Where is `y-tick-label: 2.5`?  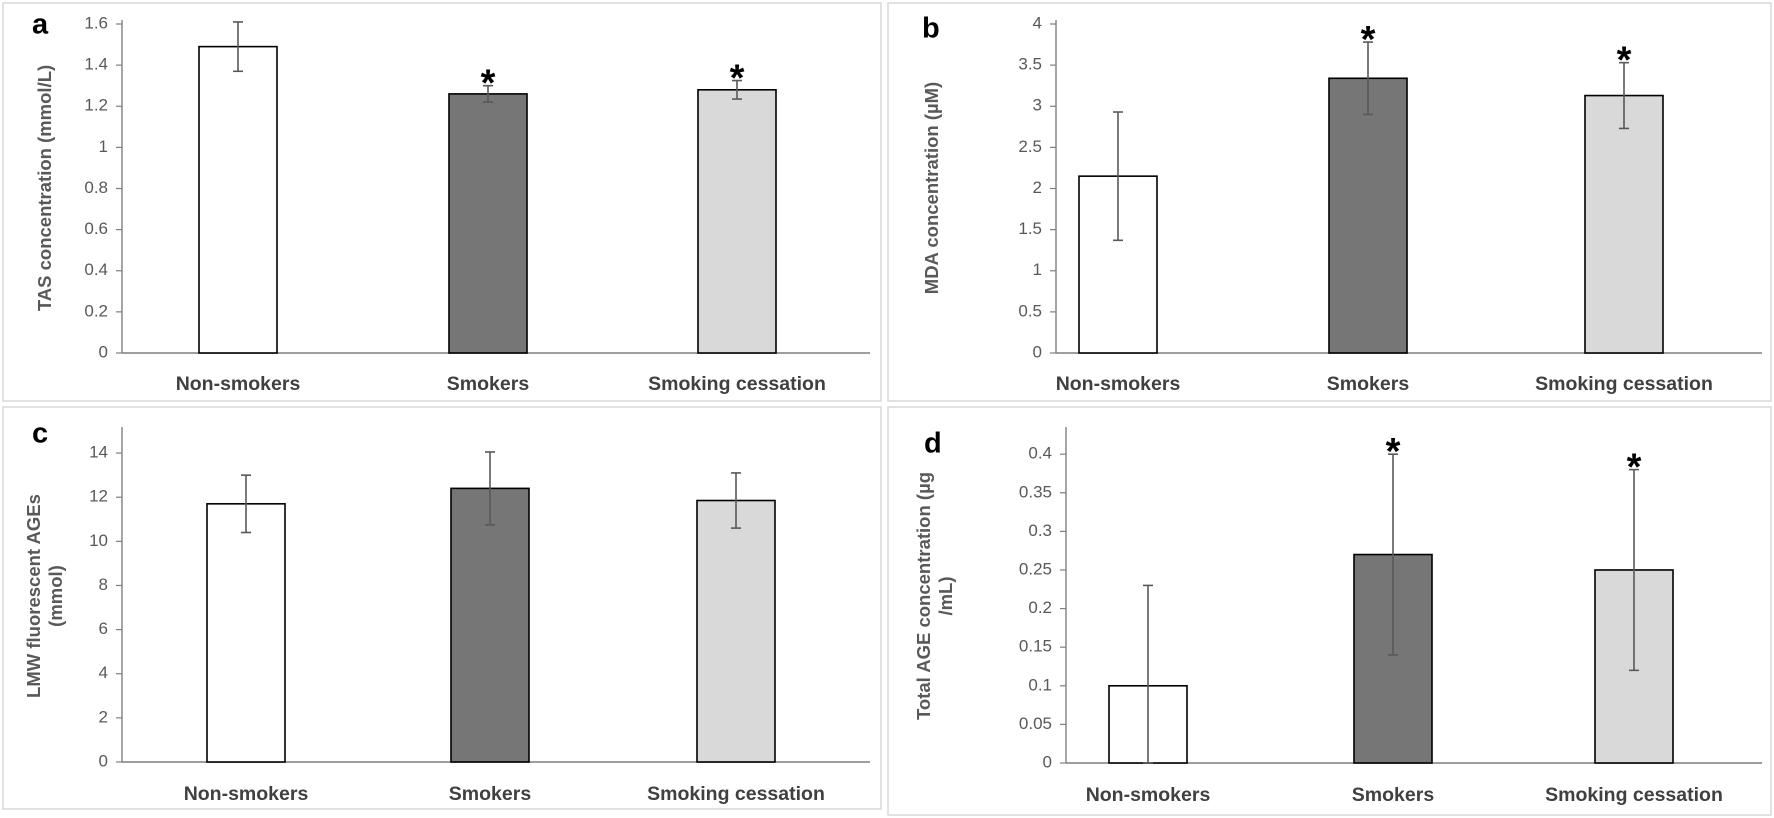 y-tick-label: 2.5 is located at coordinates (1030, 146).